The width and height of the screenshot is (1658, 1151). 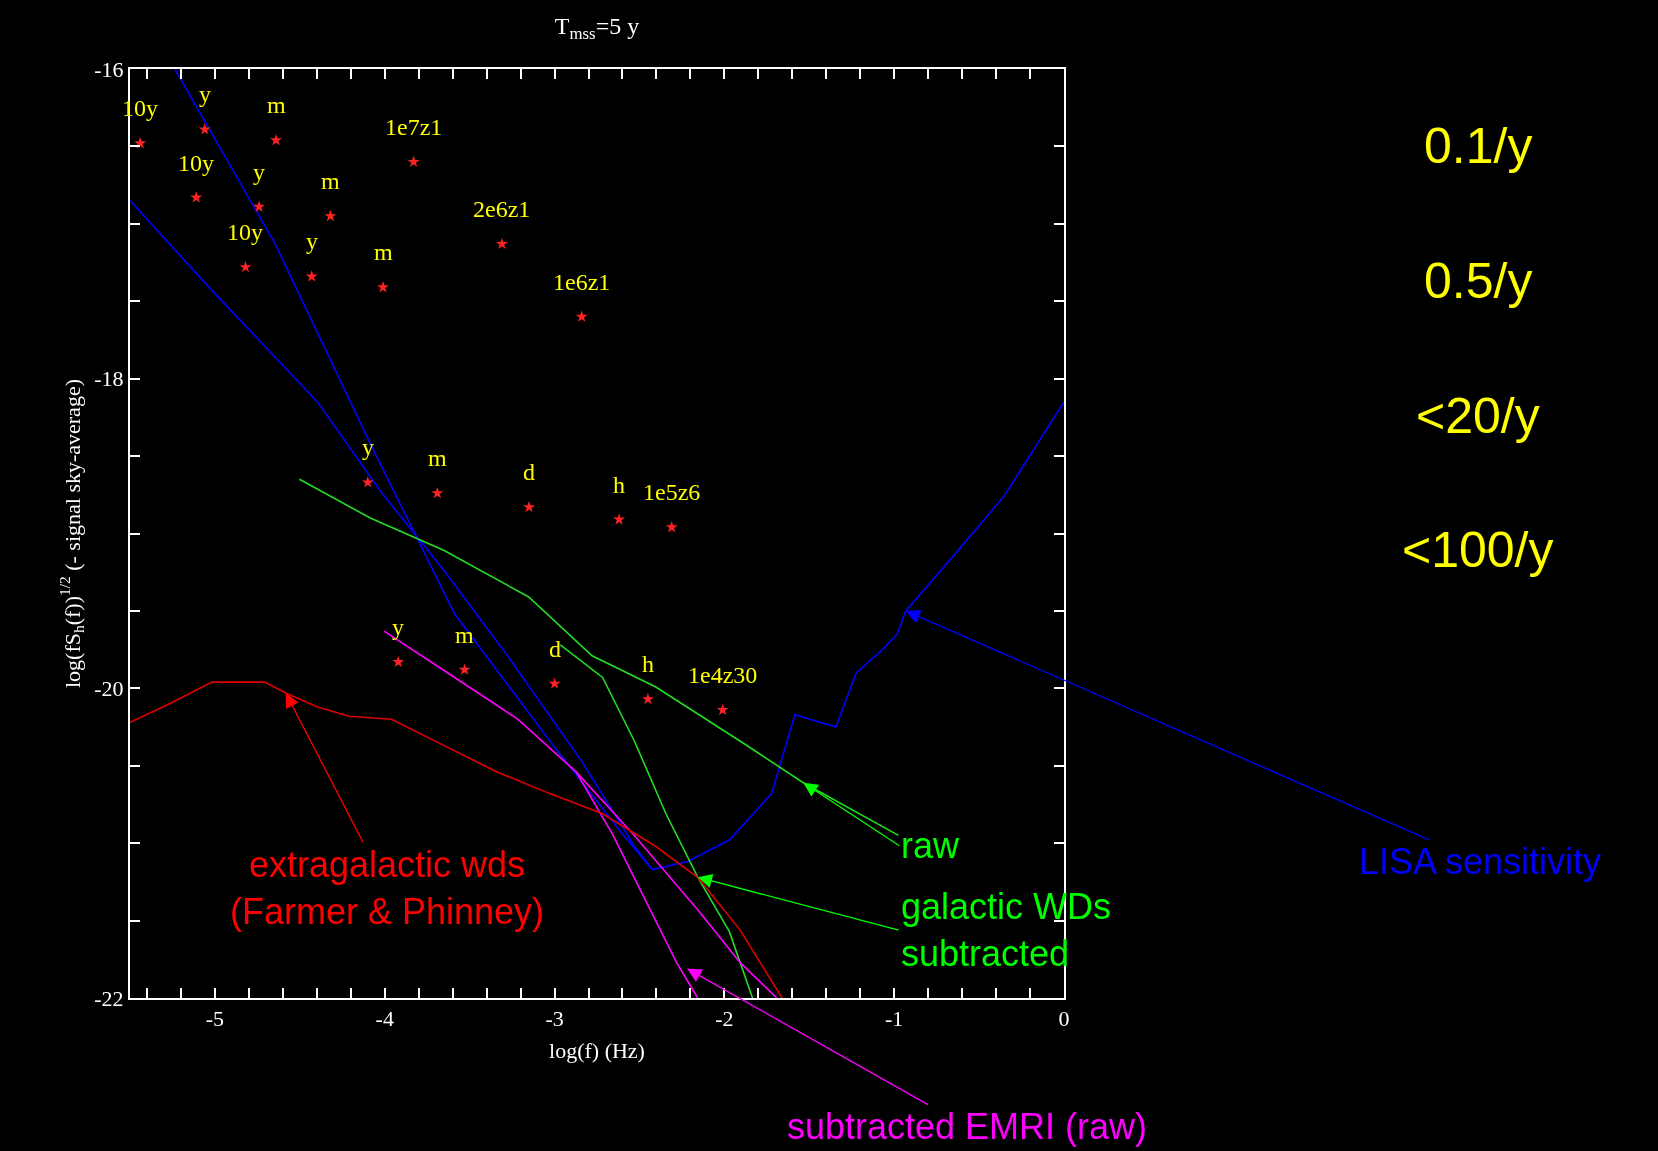 What do you see at coordinates (215, 1019) in the screenshot?
I see `x-tick-label: -5` at bounding box center [215, 1019].